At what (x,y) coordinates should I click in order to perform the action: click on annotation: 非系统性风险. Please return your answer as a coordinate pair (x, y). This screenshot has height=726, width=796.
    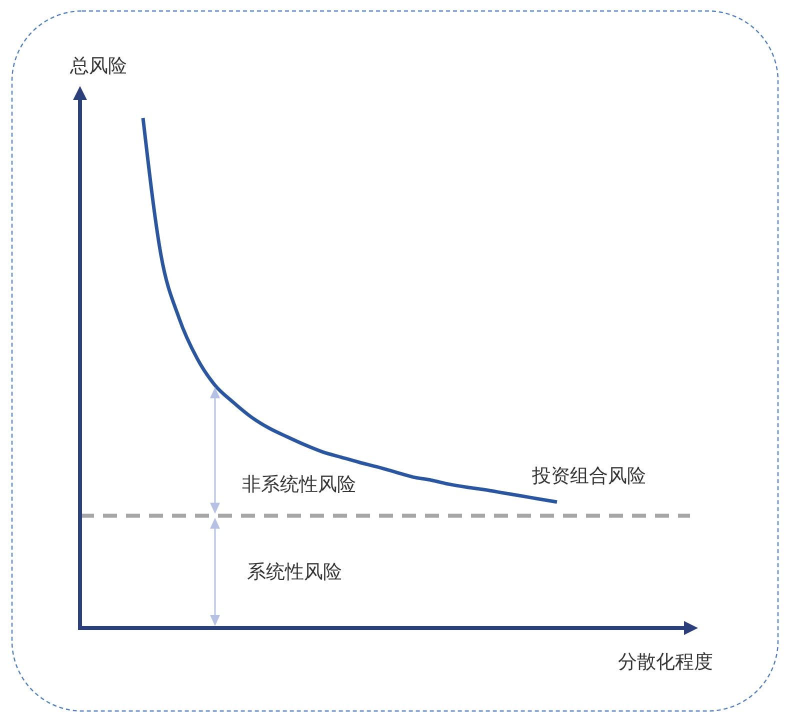
    Looking at the image, I should click on (299, 485).